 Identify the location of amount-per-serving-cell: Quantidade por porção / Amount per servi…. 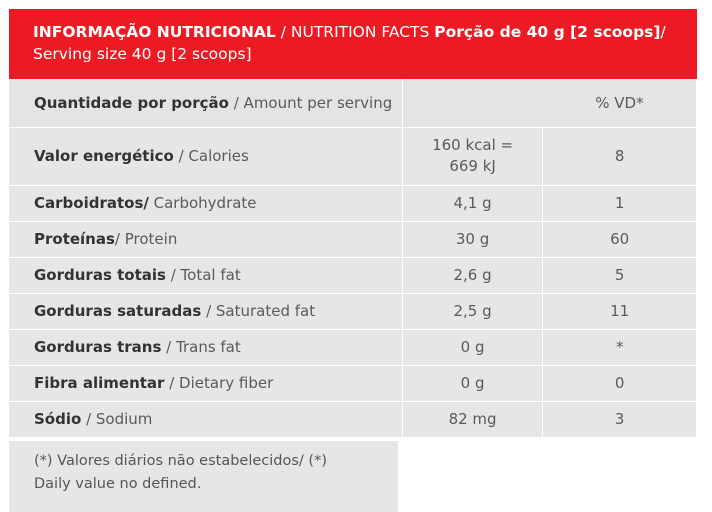
(206, 103).